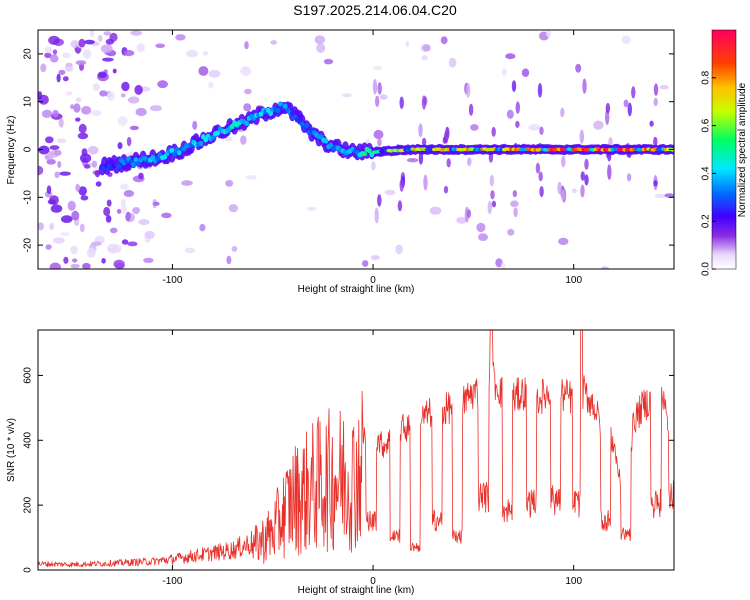 This screenshot has width=750, height=600. What do you see at coordinates (706, 221) in the screenshot?
I see `colorbar-tick-label: 0.2` at bounding box center [706, 221].